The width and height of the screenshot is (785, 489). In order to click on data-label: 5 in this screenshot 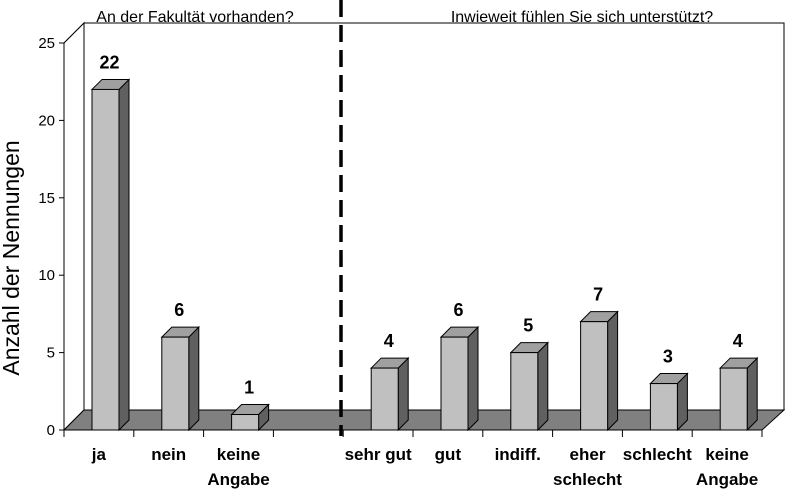, I will do `click(528, 326)`.